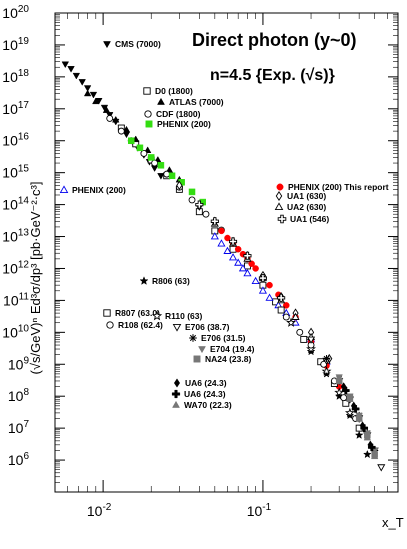  What do you see at coordinates (200, 383) in the screenshot?
I see `legend-entry: UA6 (24.3)` at bounding box center [200, 383].